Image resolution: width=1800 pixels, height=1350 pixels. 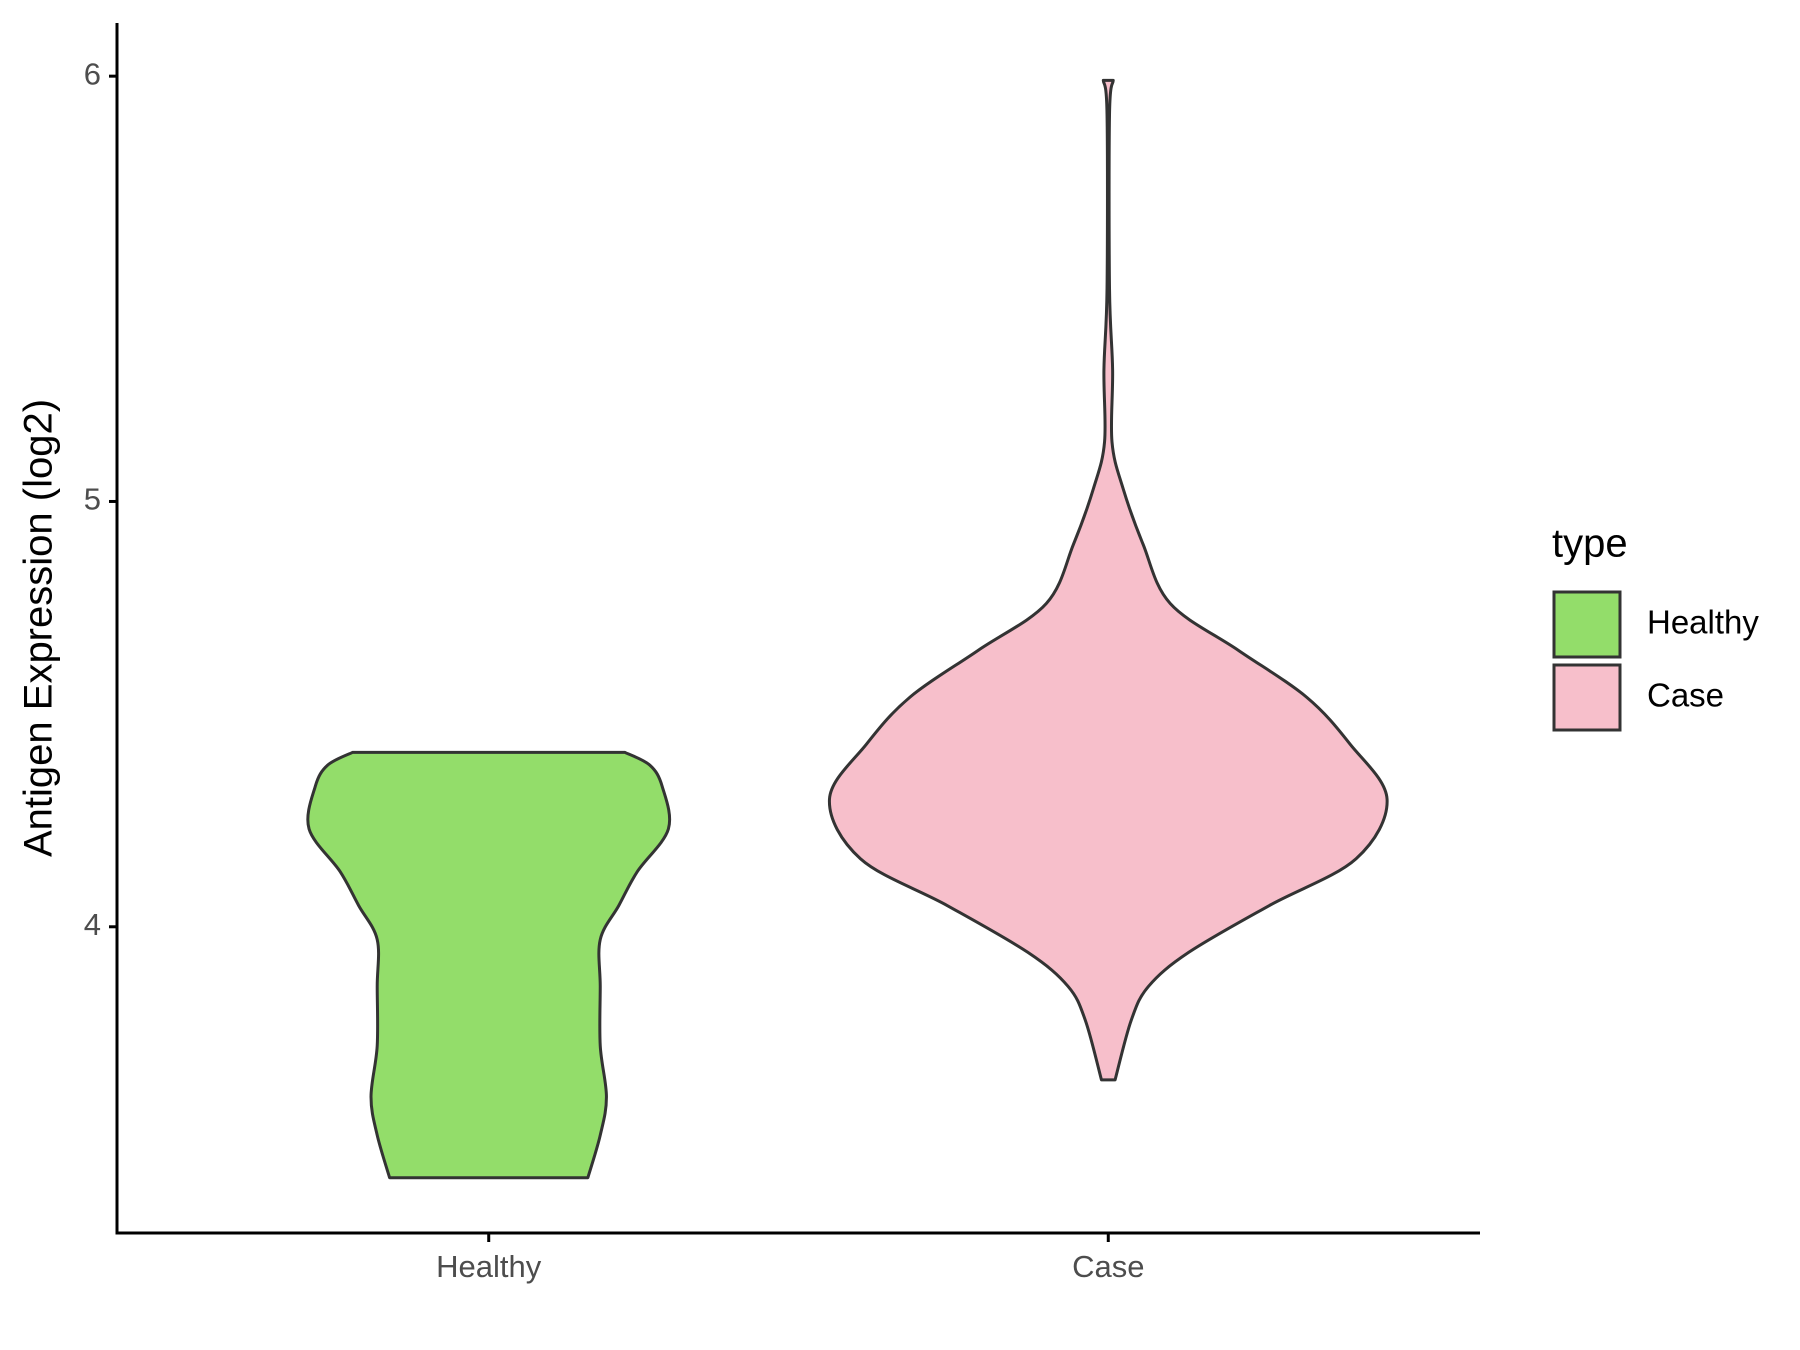 I want to click on x-tick-label: Case, so click(x=1108, y=1266).